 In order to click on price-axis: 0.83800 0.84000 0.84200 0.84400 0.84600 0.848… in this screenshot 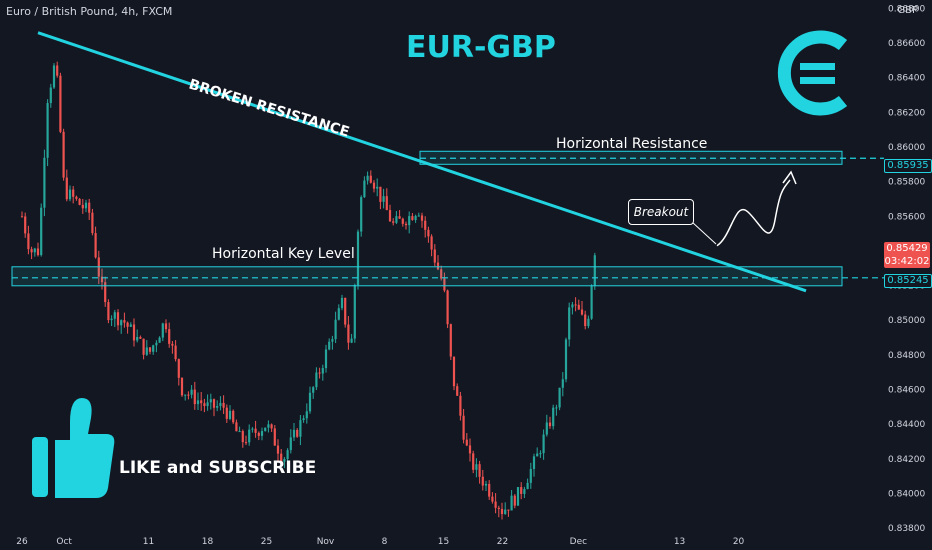, I will do `click(906, 269)`.